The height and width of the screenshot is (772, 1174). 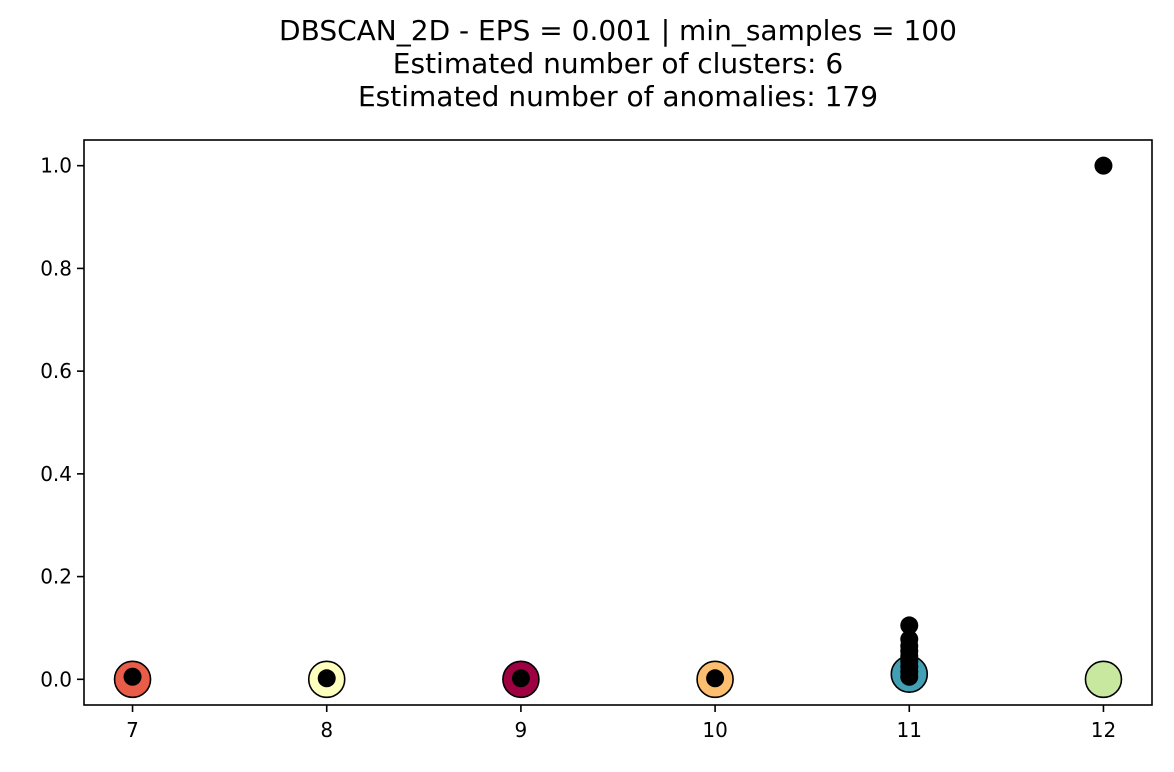 I want to click on chart-title-line-2: Estimated number of clusters: 6, so click(x=618, y=63).